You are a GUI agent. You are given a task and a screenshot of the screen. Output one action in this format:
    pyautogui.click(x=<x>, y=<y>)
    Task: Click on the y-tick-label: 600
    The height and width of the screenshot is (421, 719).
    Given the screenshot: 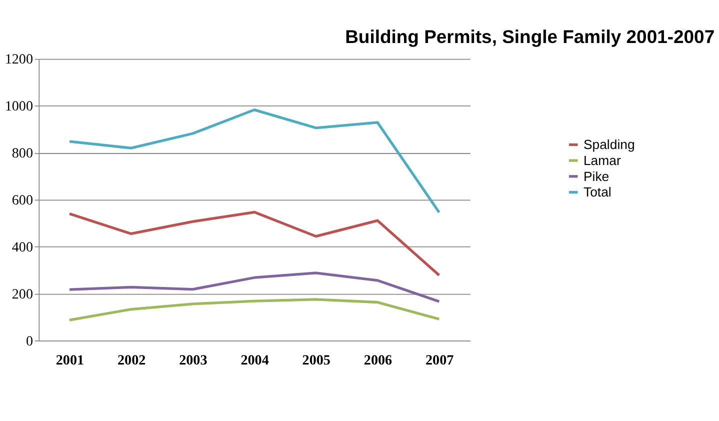 What is the action you would take?
    pyautogui.click(x=22, y=200)
    